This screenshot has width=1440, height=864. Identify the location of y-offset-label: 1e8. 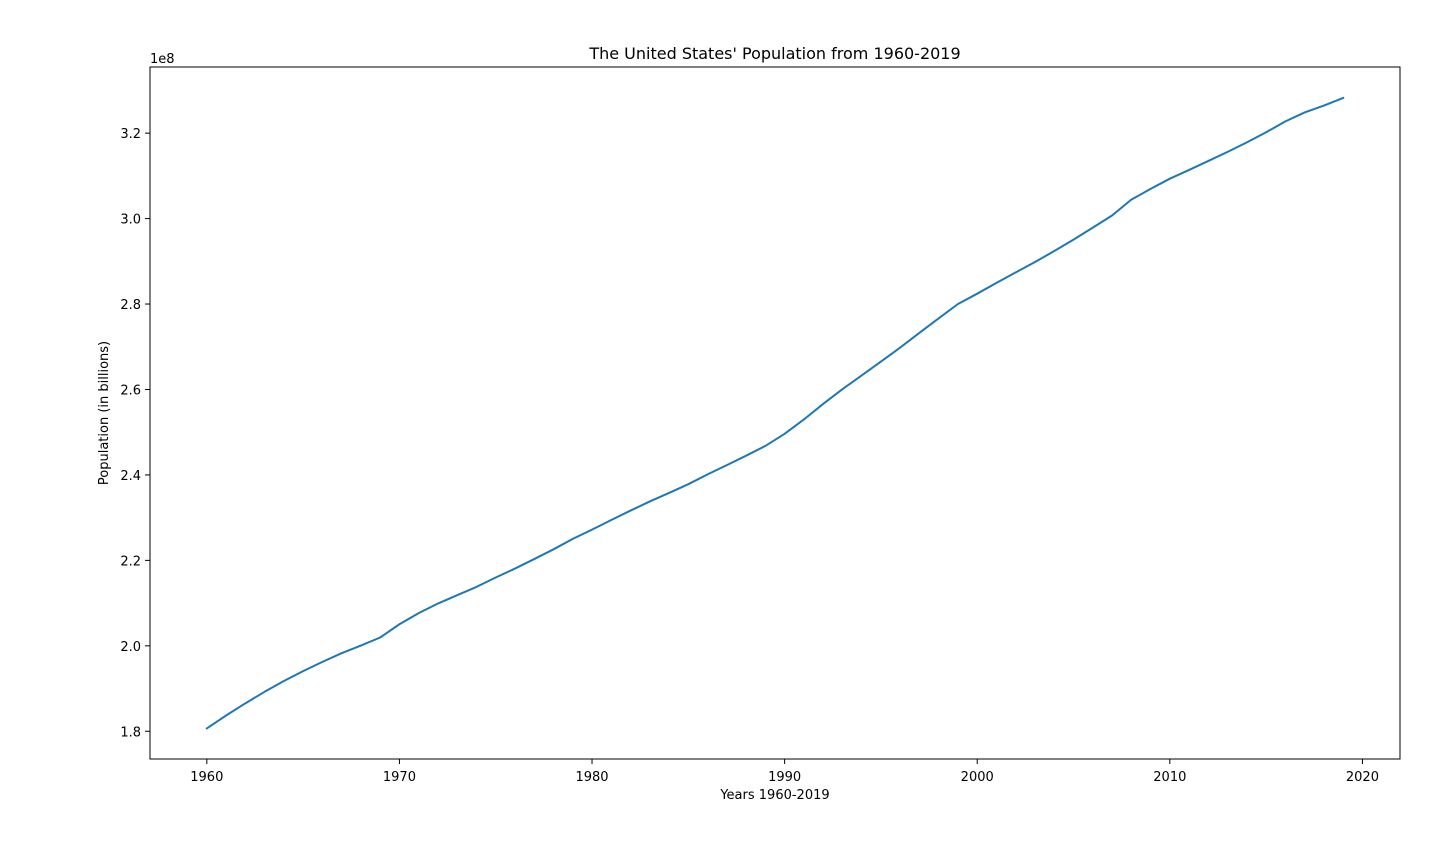
(162, 59).